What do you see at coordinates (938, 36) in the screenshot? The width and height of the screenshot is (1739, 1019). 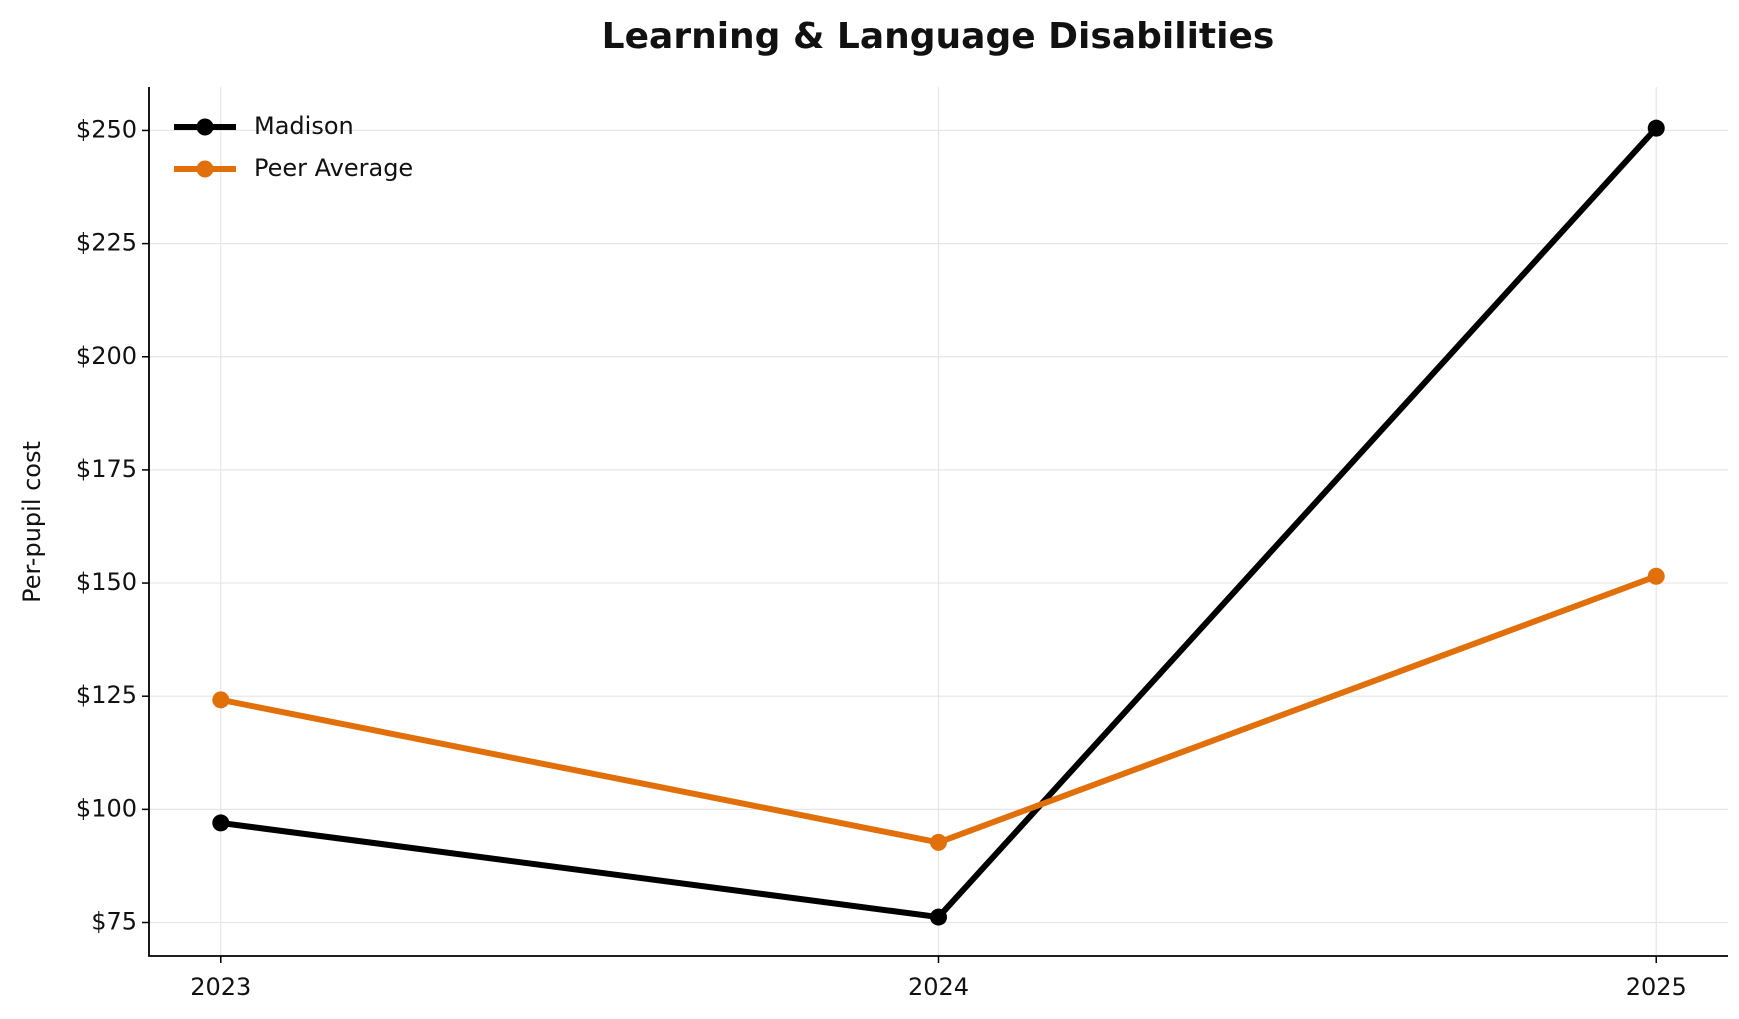 I see `chart-title: Learning & Language Disabilities` at bounding box center [938, 36].